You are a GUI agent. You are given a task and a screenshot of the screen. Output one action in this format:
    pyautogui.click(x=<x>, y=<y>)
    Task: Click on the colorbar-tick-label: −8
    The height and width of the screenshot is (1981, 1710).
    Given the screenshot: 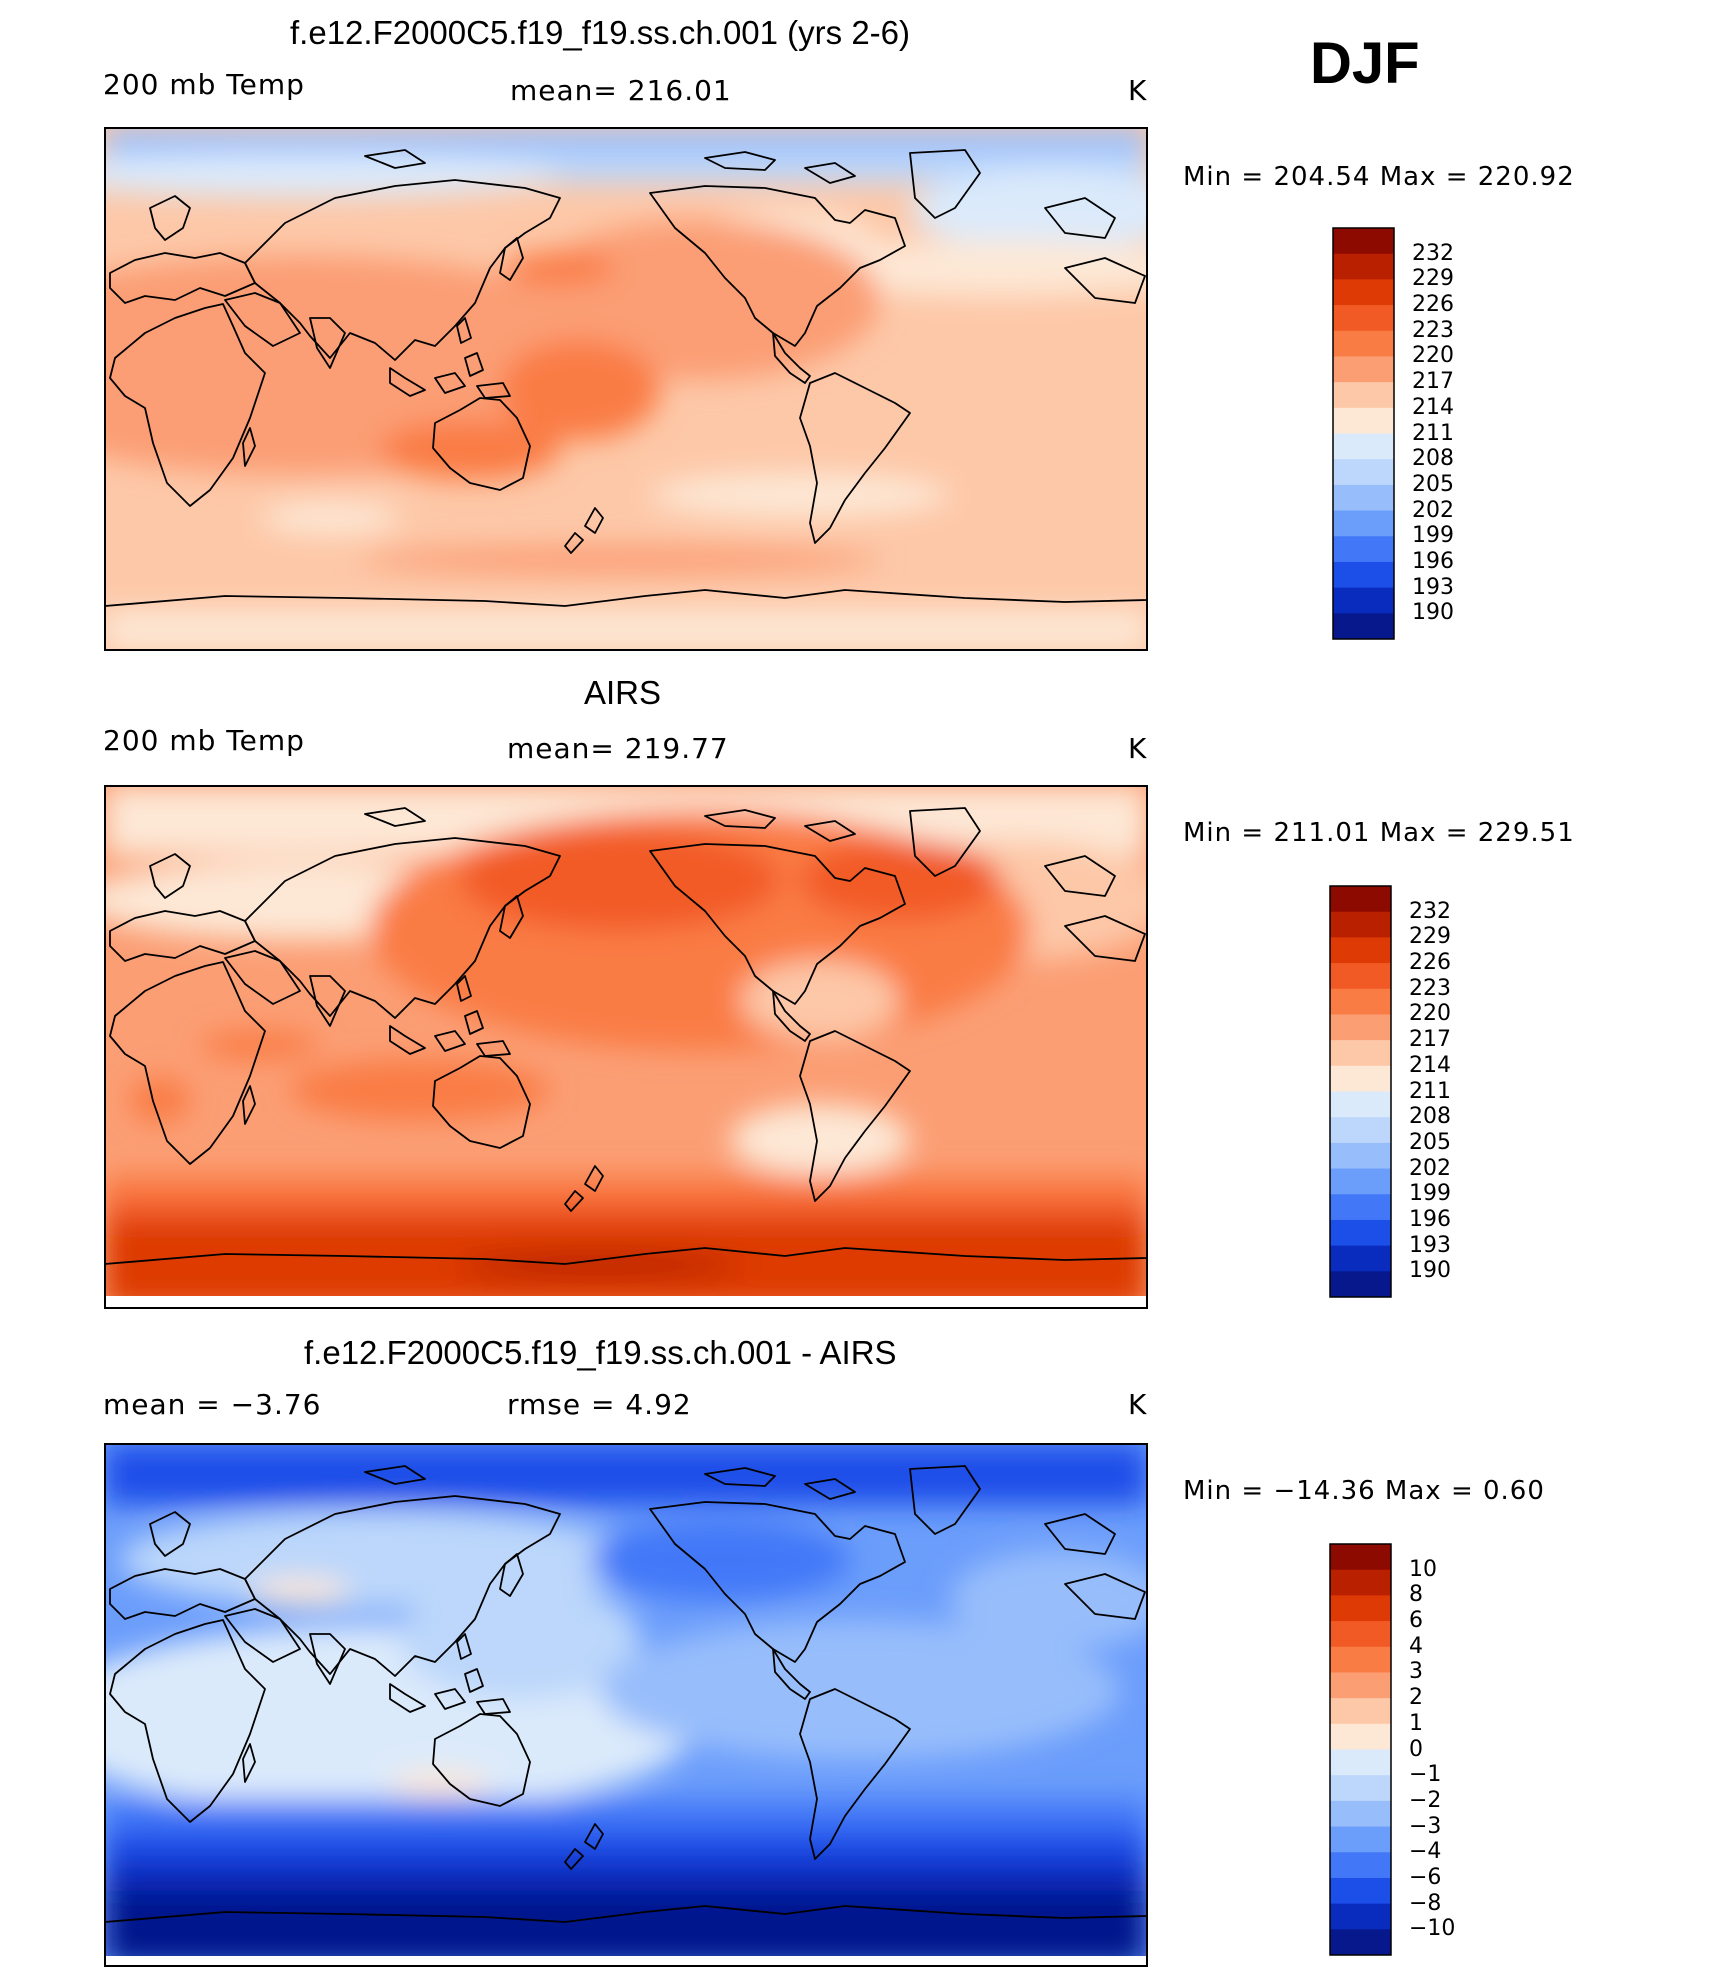 What is the action you would take?
    pyautogui.click(x=1425, y=1903)
    